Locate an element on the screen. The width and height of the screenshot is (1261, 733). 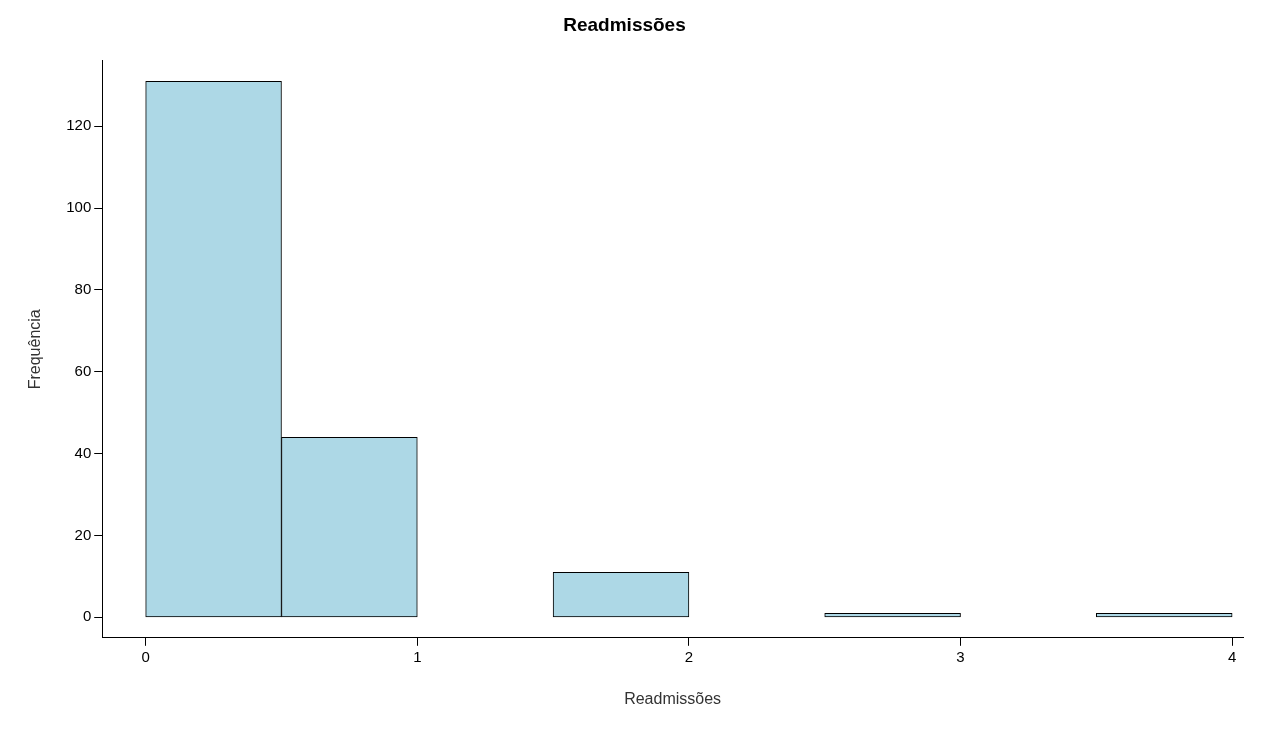
y-axis-title: Frequência is located at coordinates (35, 349).